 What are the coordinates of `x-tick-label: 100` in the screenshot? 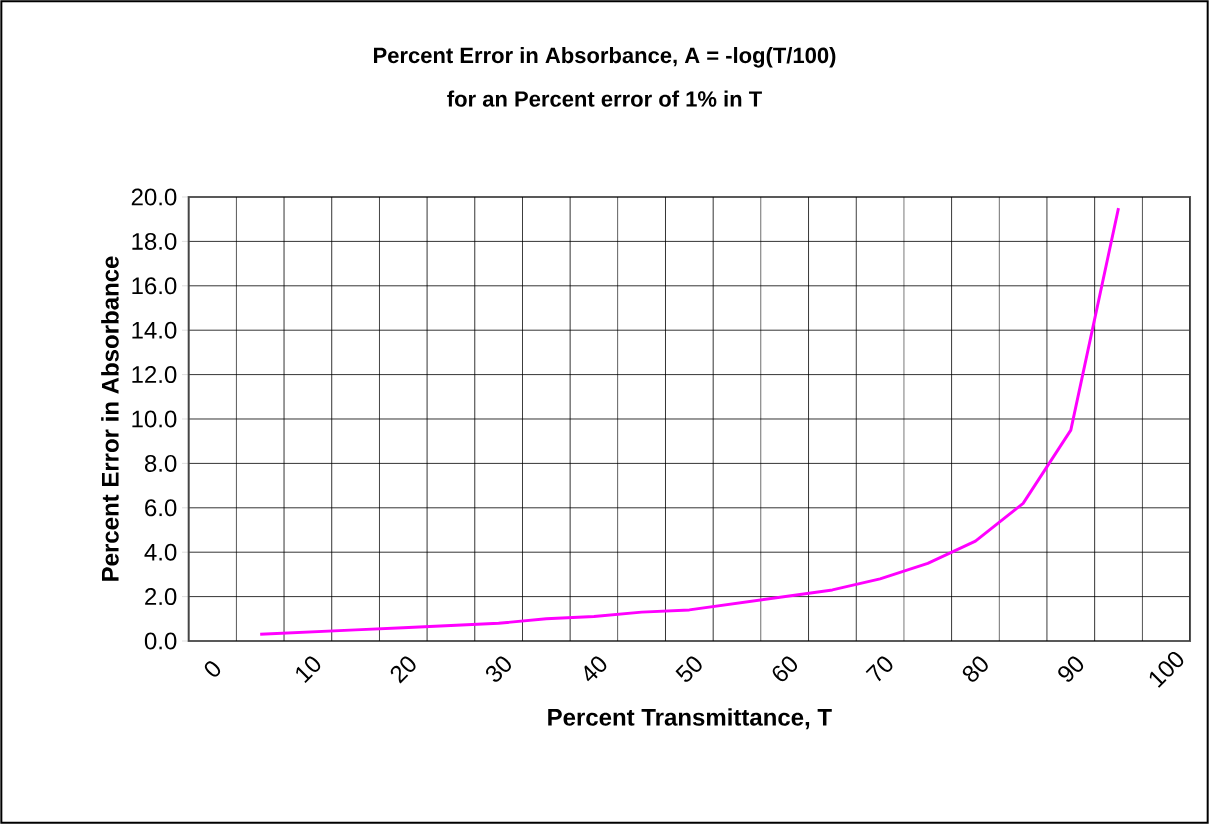 It's located at (1166, 669).